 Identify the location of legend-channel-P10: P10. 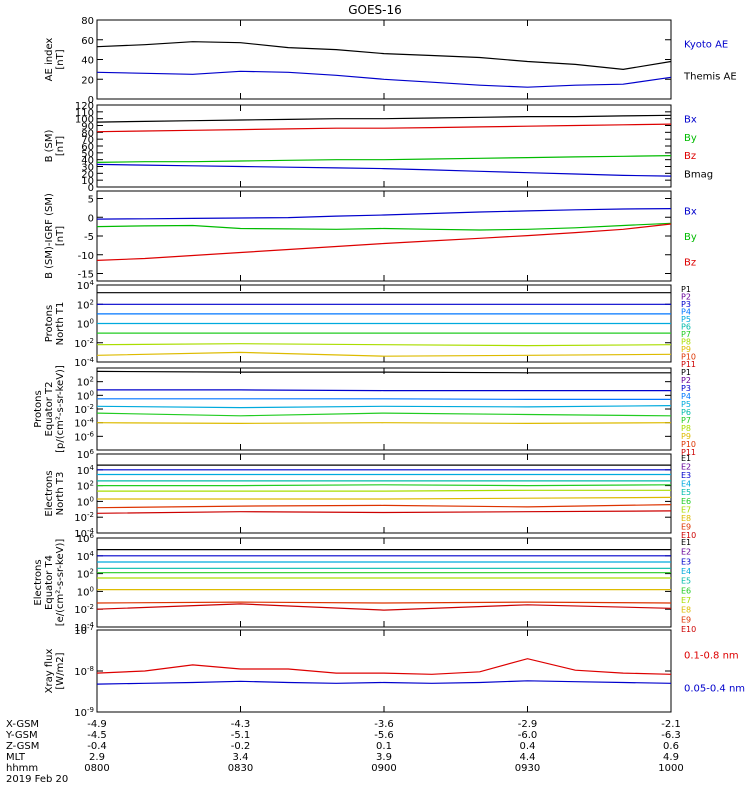
(688, 444).